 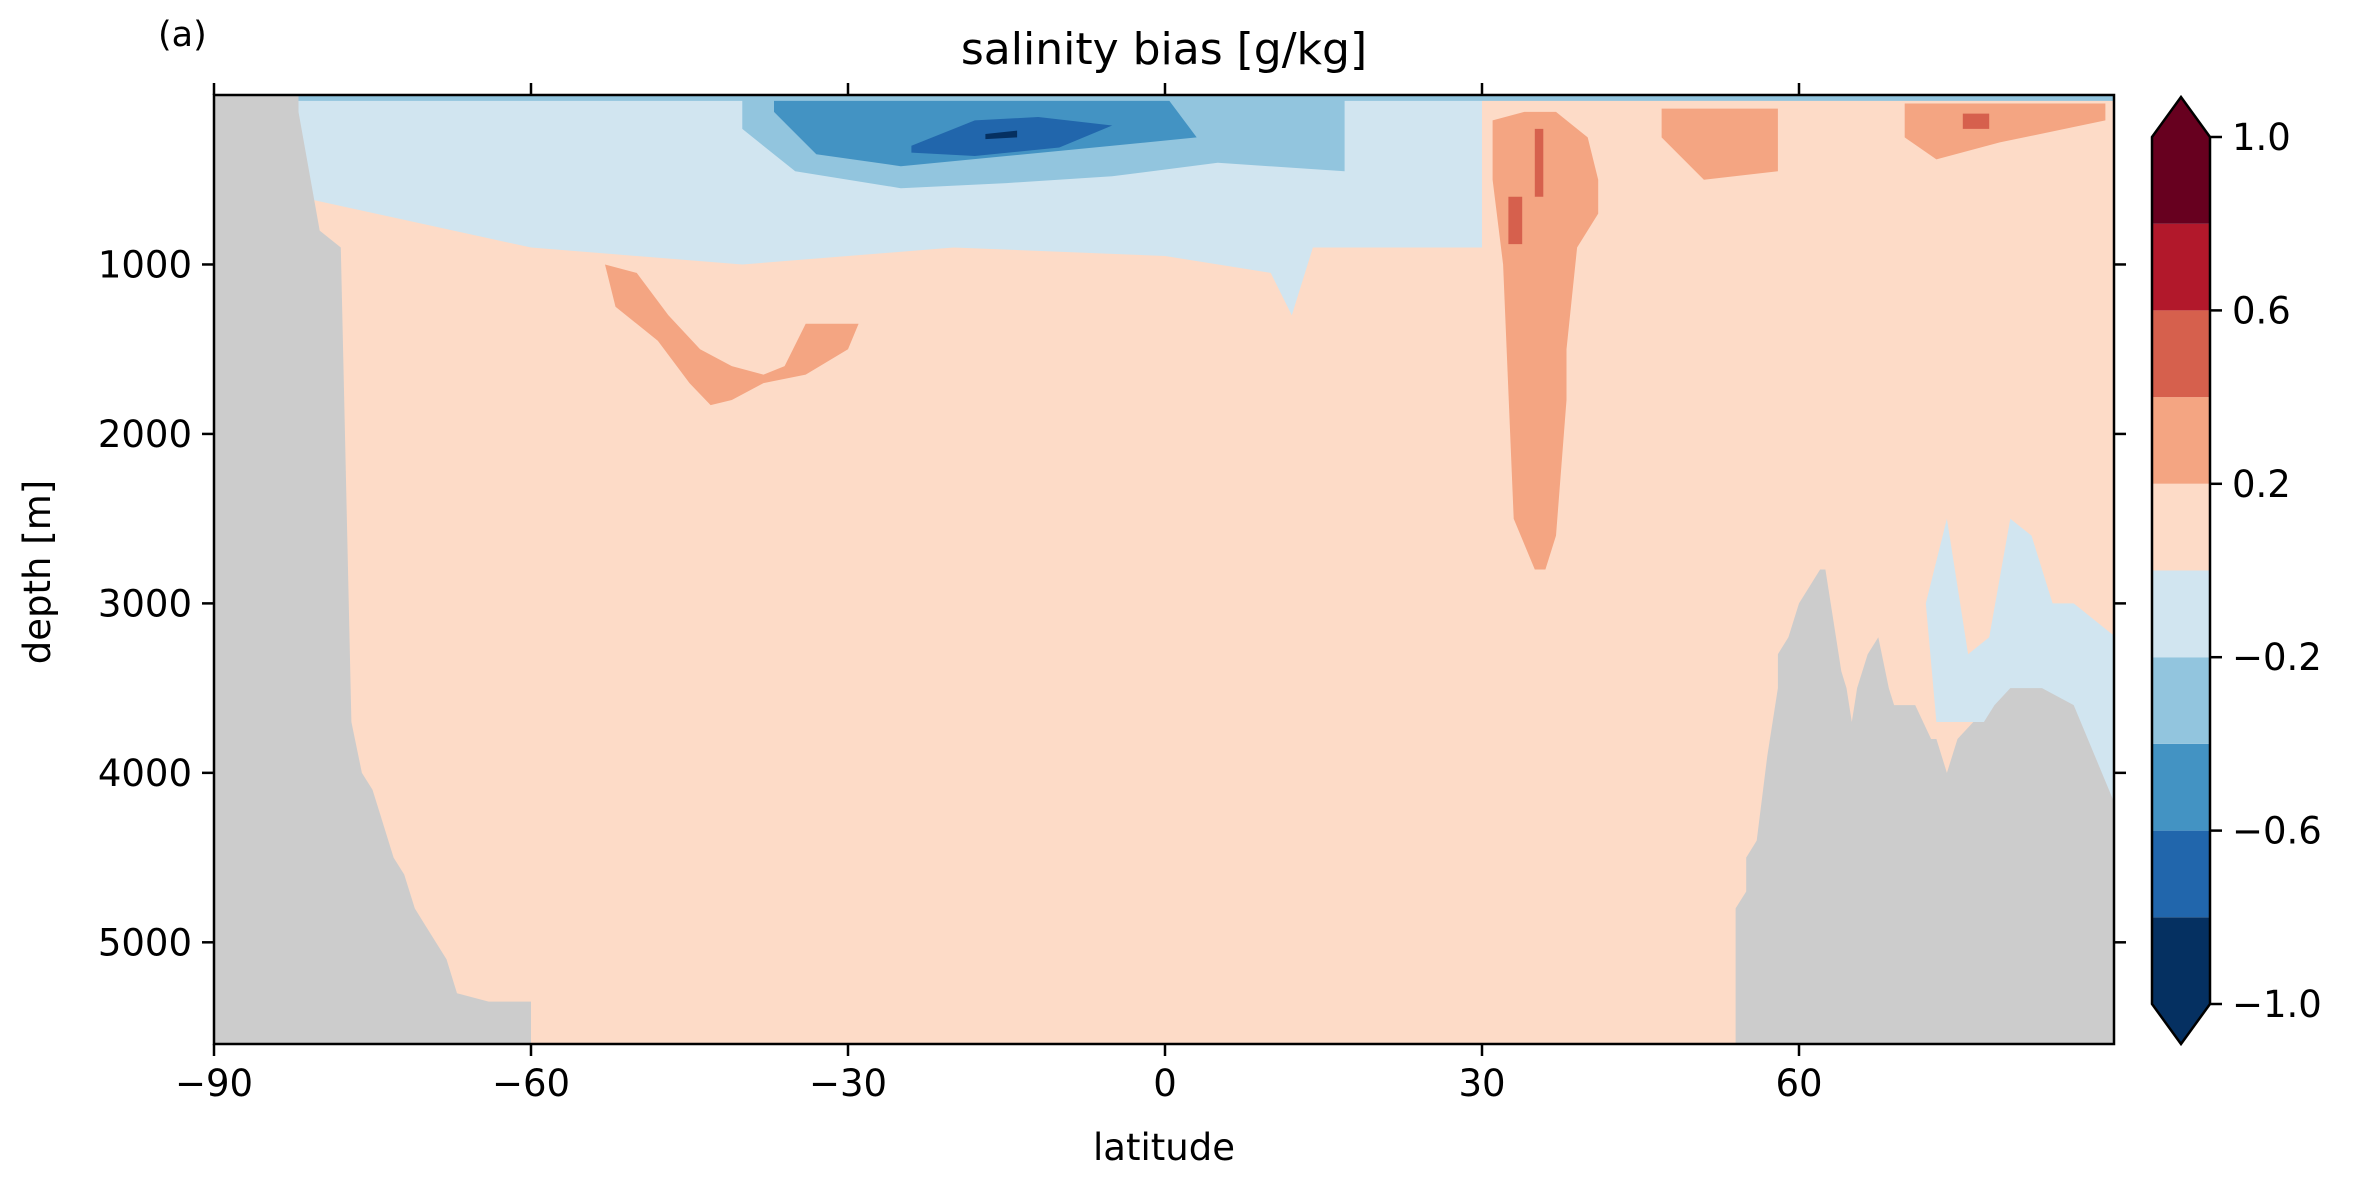 I want to click on x-axis-label: latitude, so click(x=1164, y=1147).